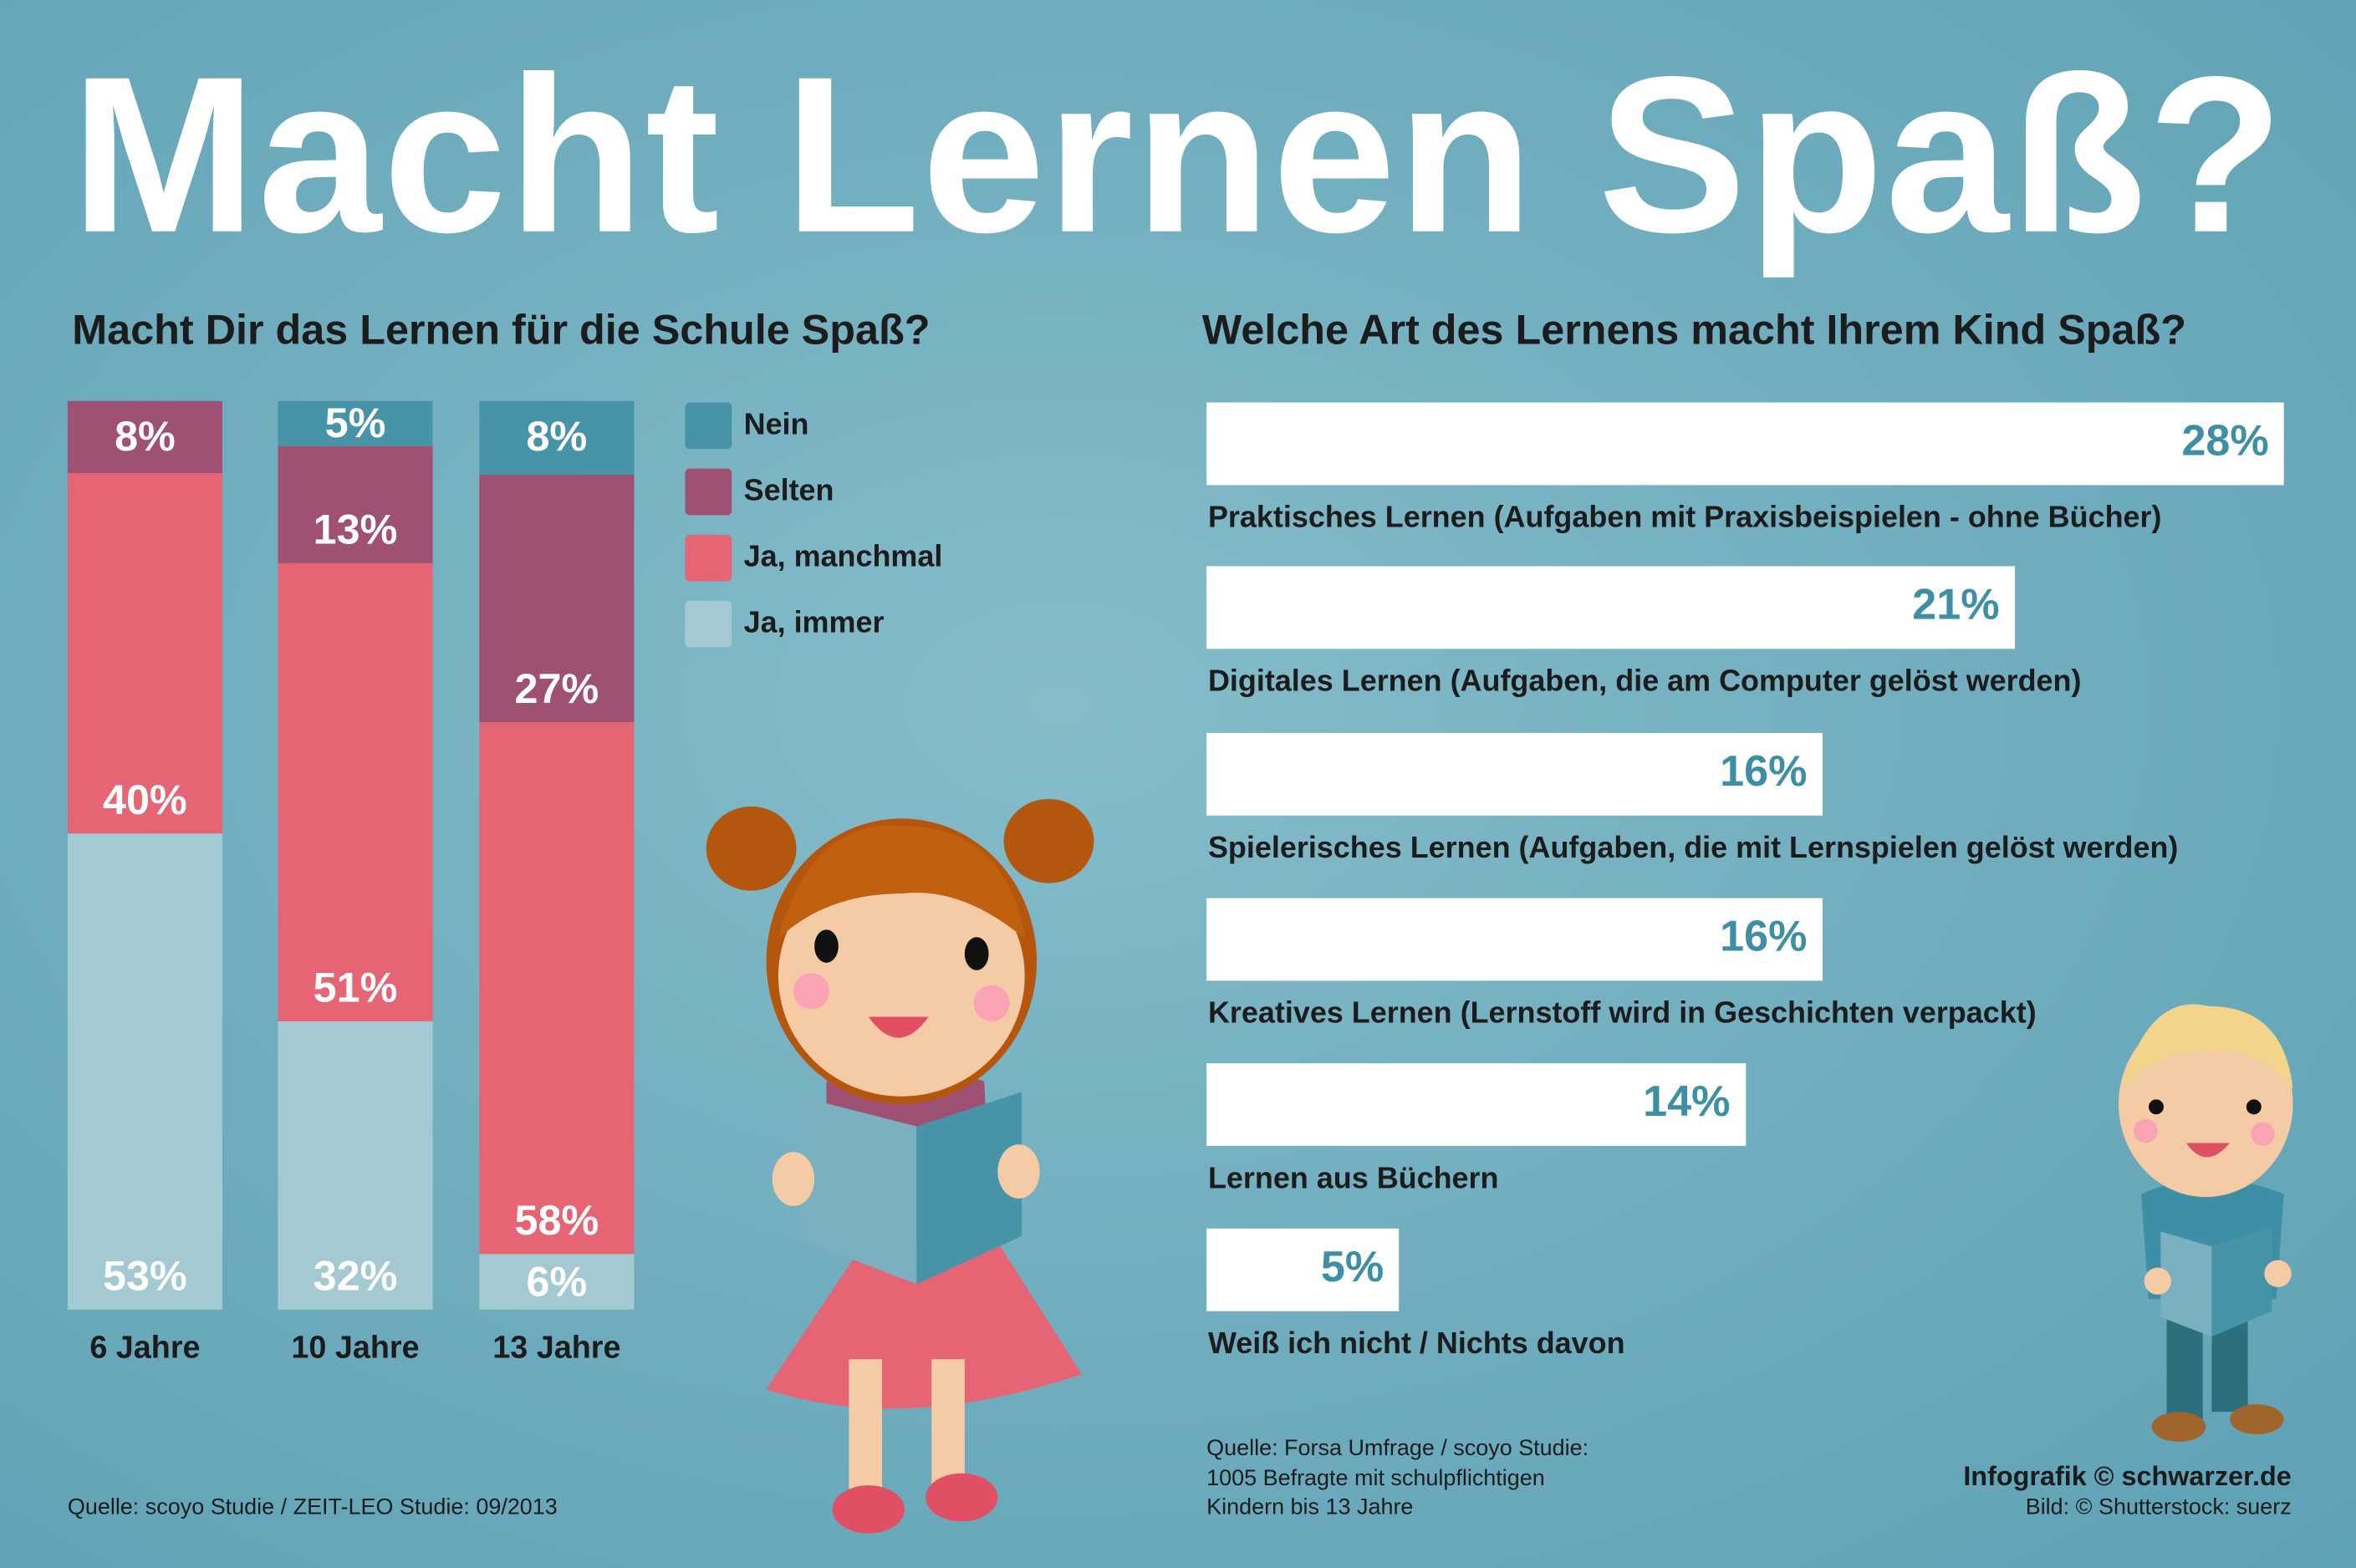  What do you see at coordinates (556, 1348) in the screenshot?
I see `category-label: 13 Jahre` at bounding box center [556, 1348].